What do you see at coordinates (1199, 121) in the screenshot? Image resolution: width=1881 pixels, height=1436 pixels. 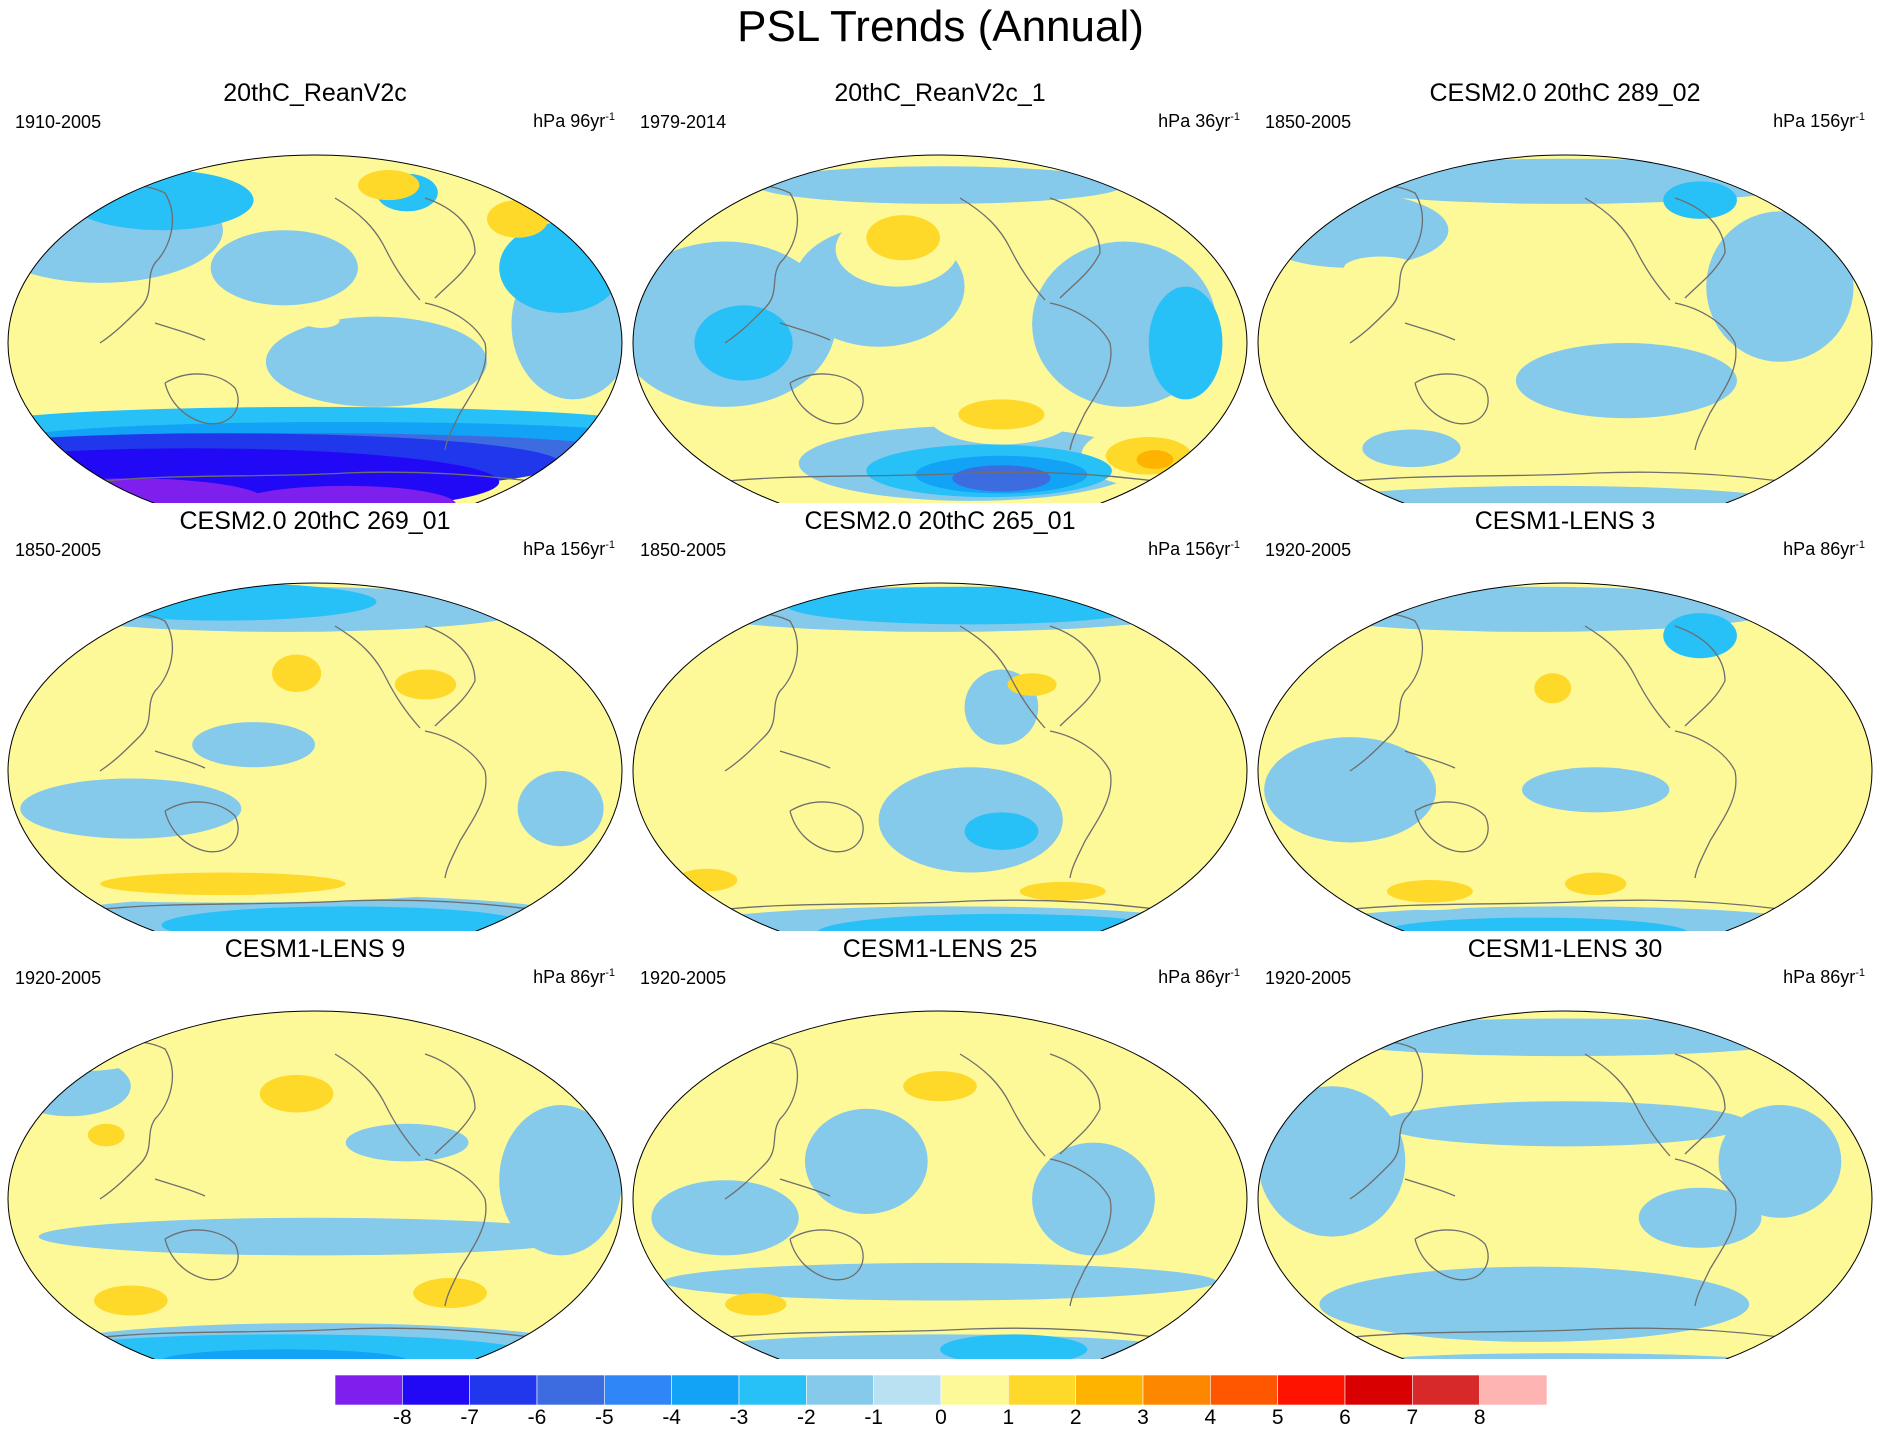 I see `panel-units: hPa 36yr-1` at bounding box center [1199, 121].